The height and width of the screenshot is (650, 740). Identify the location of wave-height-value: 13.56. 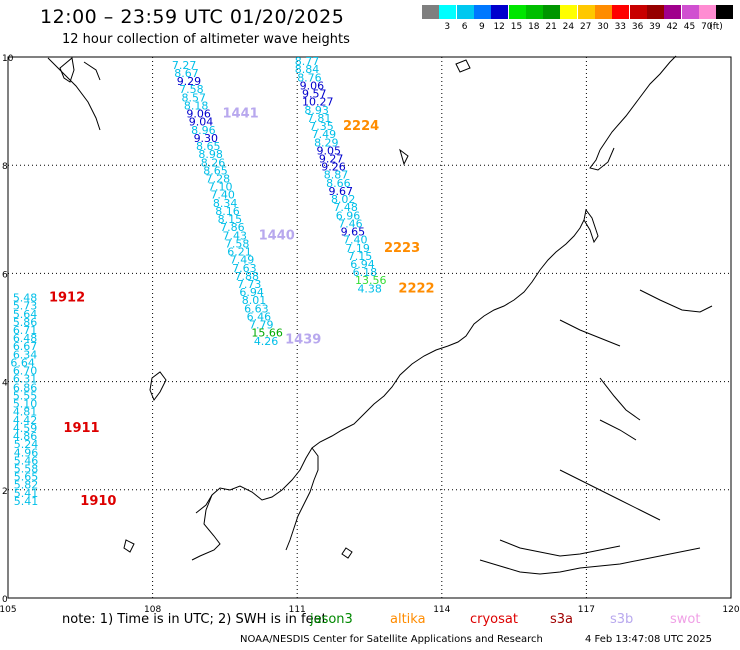
(371, 280).